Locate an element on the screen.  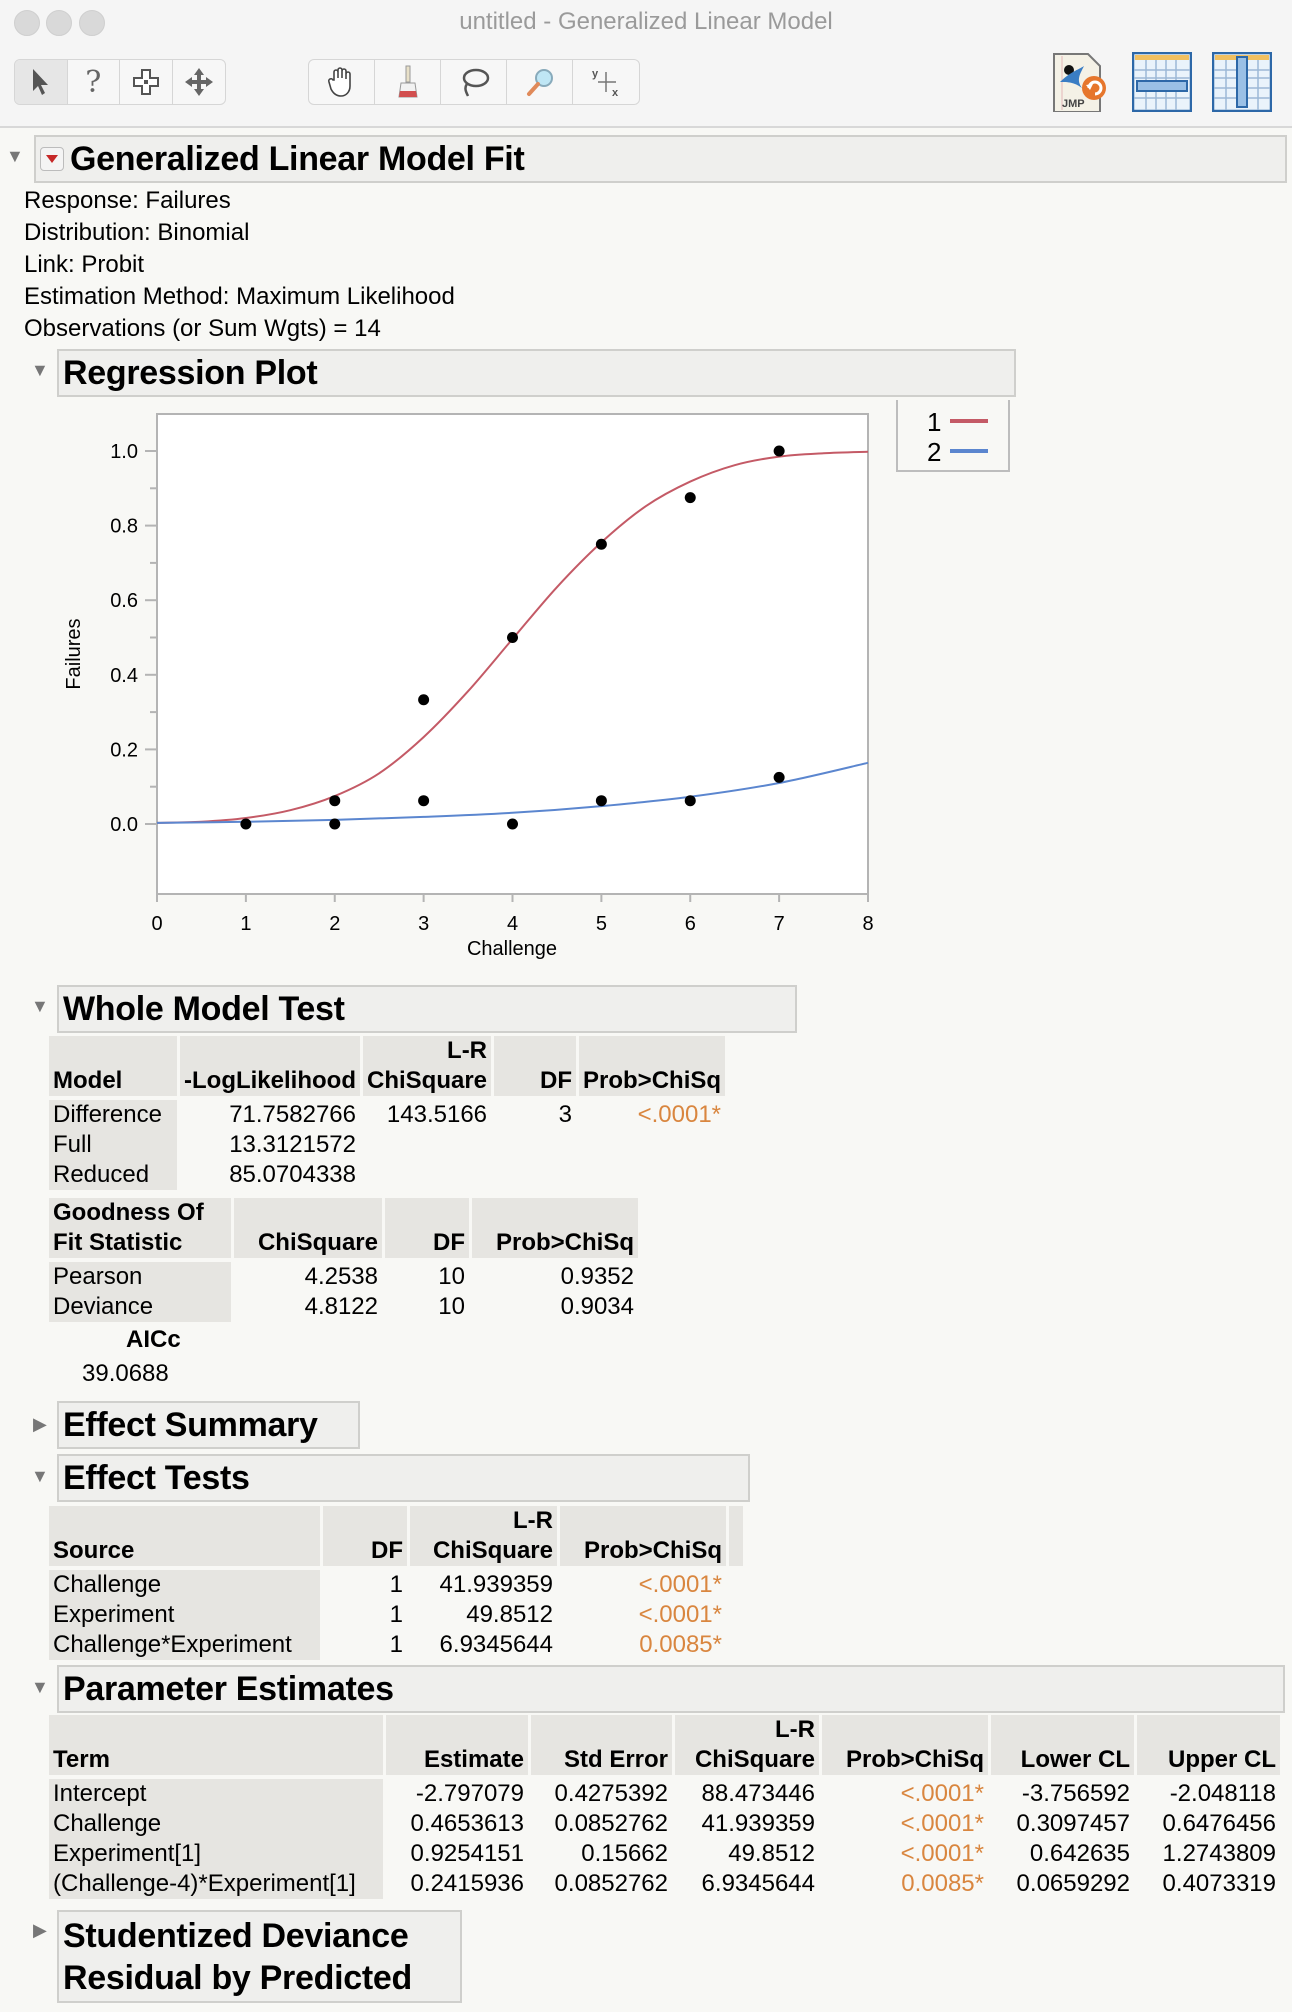
x-axis-title: Challenge is located at coordinates (512, 949).